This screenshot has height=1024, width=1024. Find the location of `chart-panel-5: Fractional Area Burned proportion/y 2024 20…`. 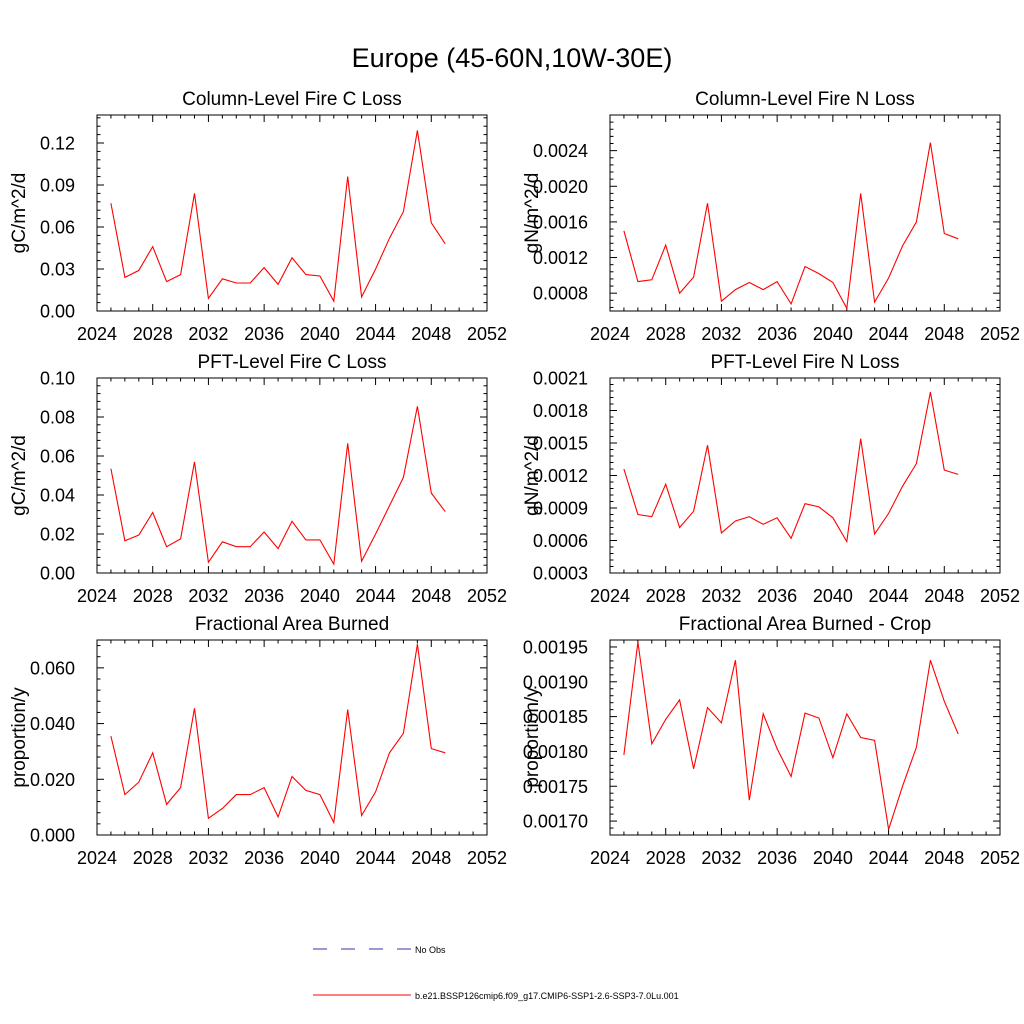

chart-panel-5: Fractional Area Burned proportion/y 2024 20… is located at coordinates (258, 741).